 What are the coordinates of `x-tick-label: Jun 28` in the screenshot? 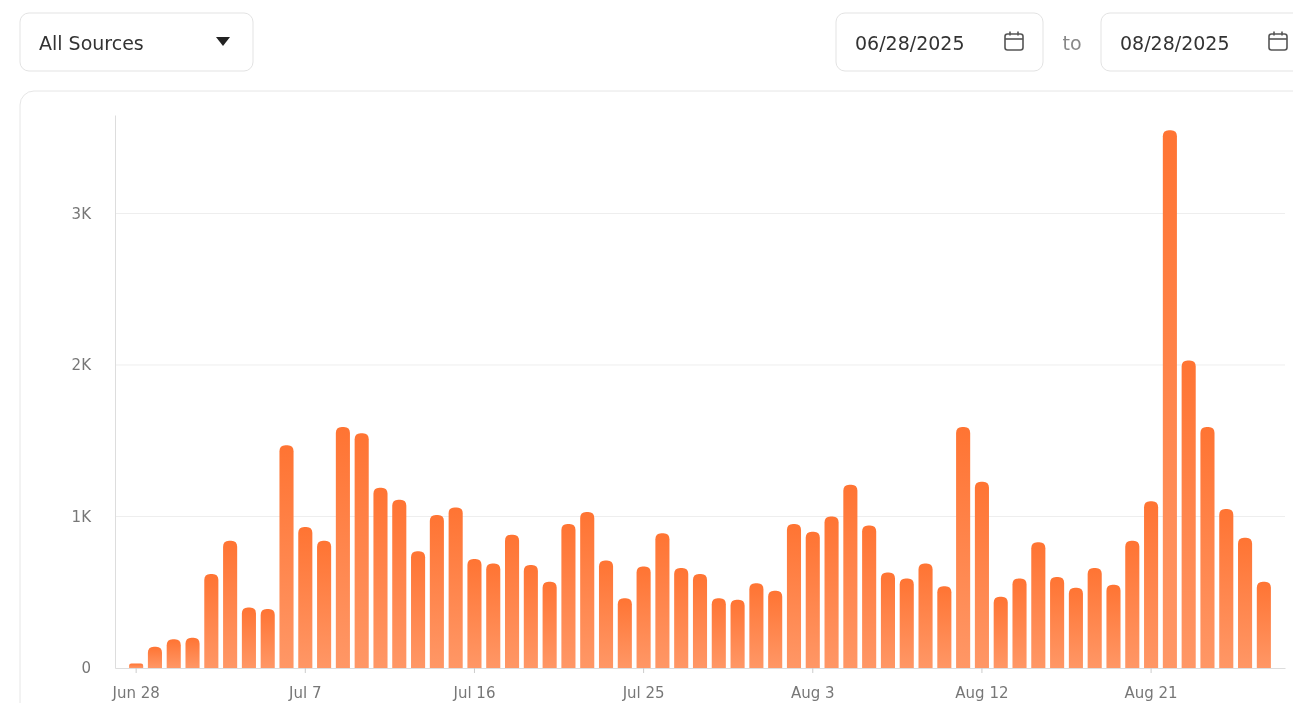 It's located at (135, 692).